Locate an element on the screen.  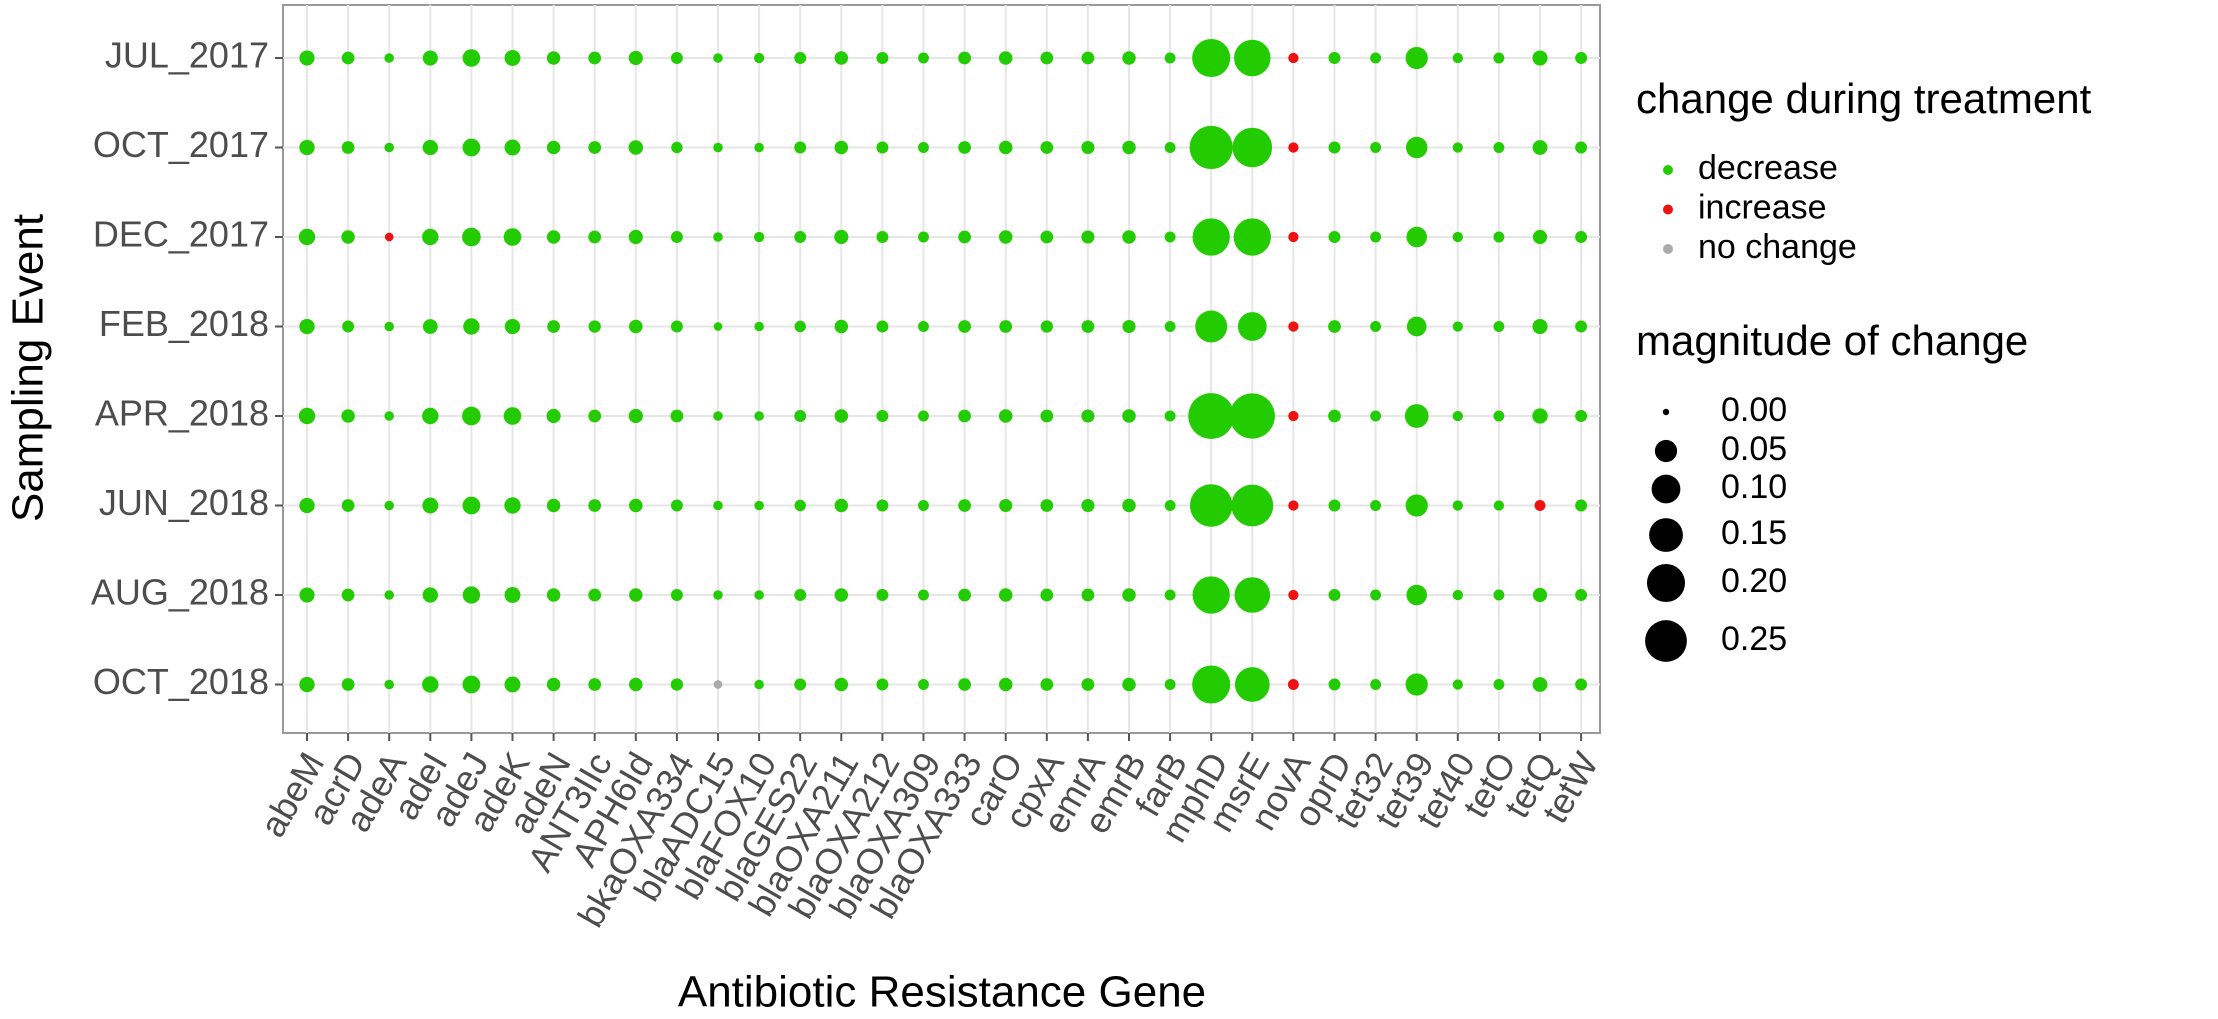
size-legend-key is located at coordinates (1666, 535).